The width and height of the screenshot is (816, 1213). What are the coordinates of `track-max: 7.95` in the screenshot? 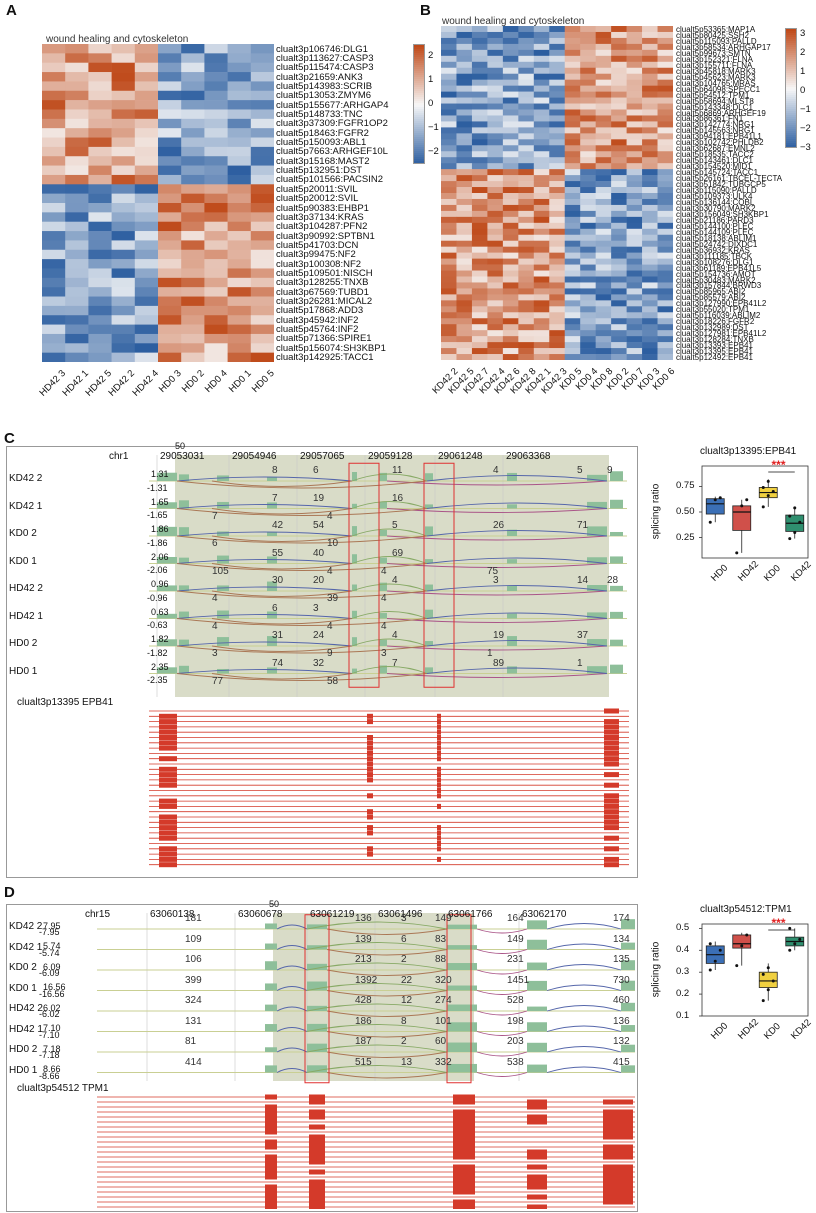 It's located at (52, 925).